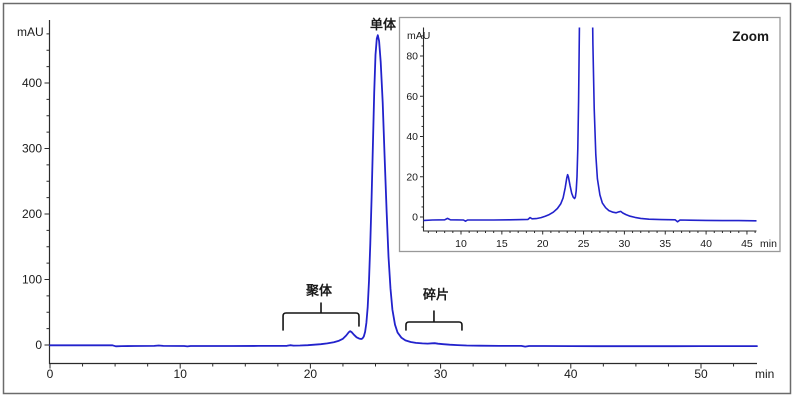  What do you see at coordinates (461, 244) in the screenshot?
I see `inset-x-tick-label: 10` at bounding box center [461, 244].